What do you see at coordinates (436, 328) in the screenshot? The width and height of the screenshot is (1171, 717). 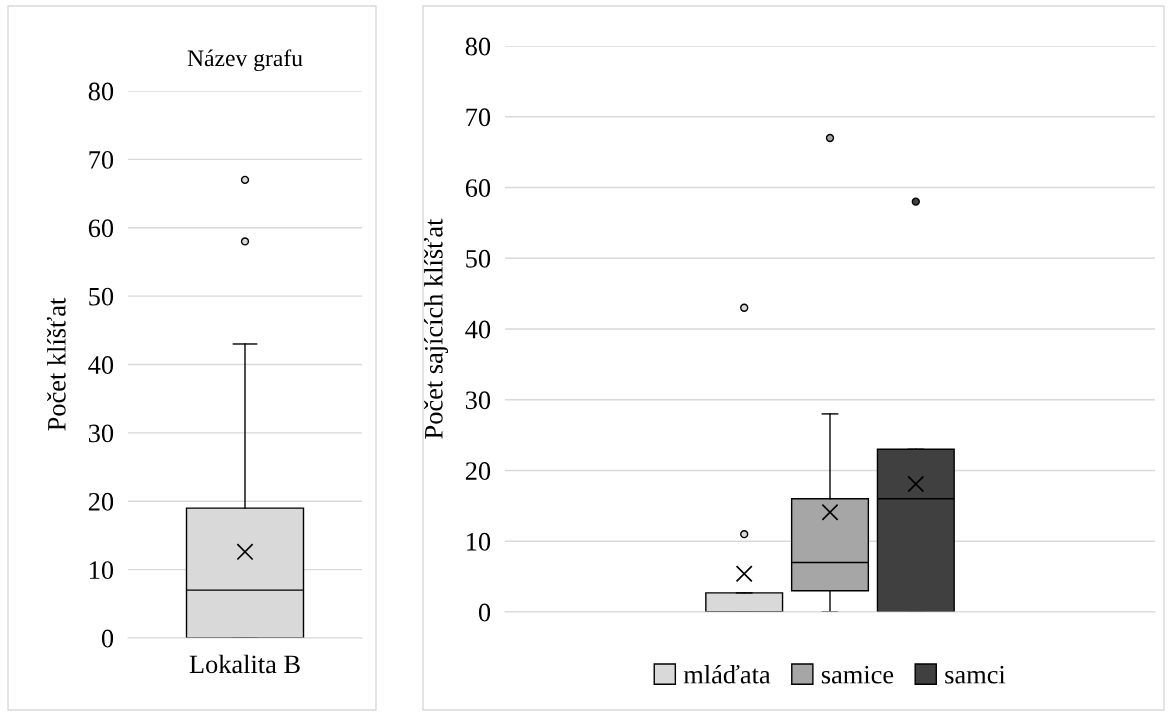 I see `y-axis-title: Počet sajících klíšťat` at bounding box center [436, 328].